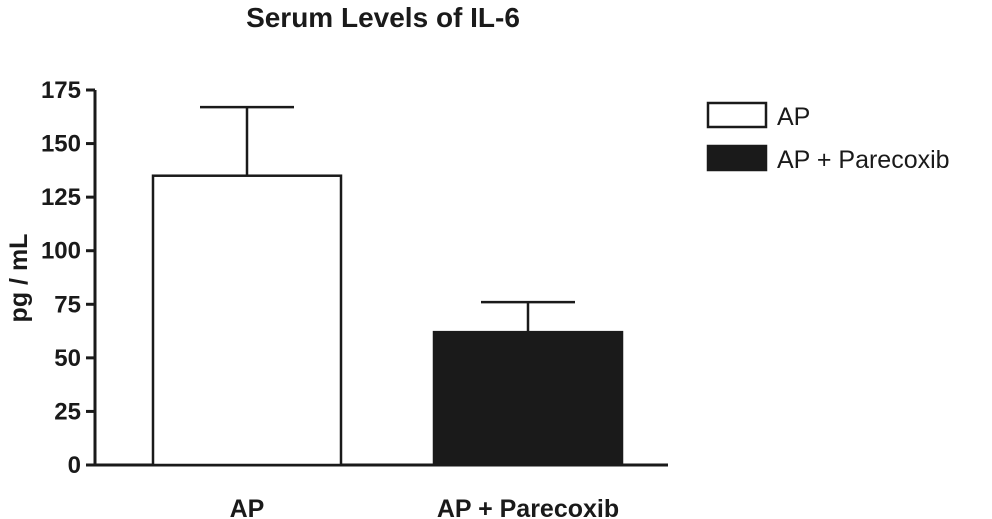 This screenshot has height=519, width=992. Describe the element at coordinates (528, 507) in the screenshot. I see `x-category-label: AP + Parecoxib` at that location.